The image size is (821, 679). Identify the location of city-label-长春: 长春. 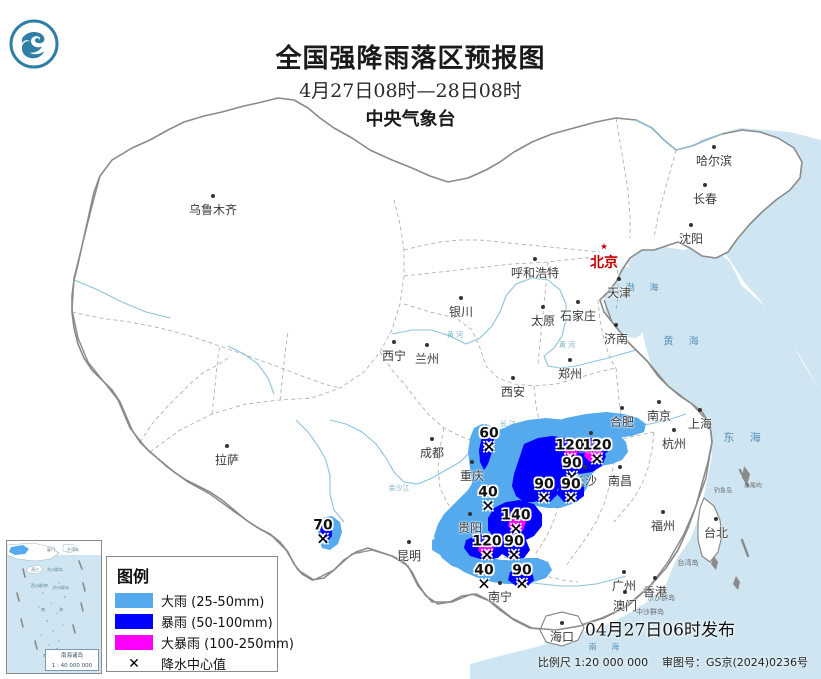
(705, 195).